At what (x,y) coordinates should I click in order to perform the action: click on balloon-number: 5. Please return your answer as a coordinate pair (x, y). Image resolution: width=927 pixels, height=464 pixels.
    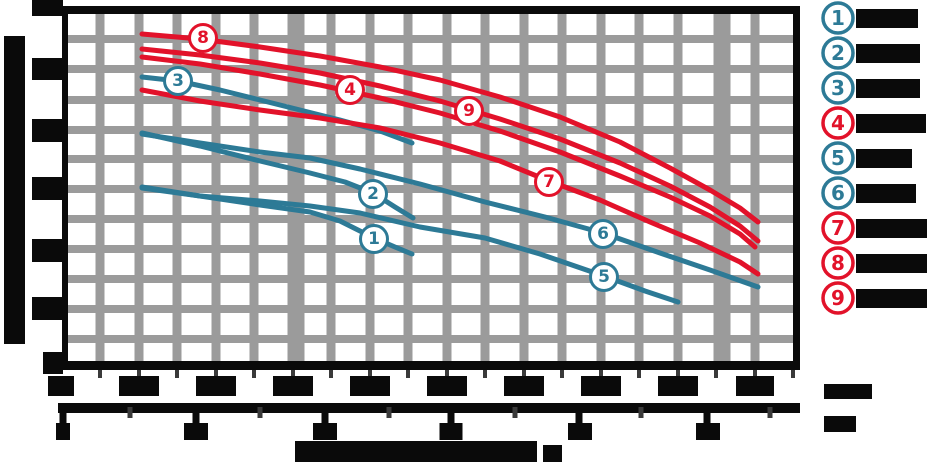
    Looking at the image, I should click on (604, 277).